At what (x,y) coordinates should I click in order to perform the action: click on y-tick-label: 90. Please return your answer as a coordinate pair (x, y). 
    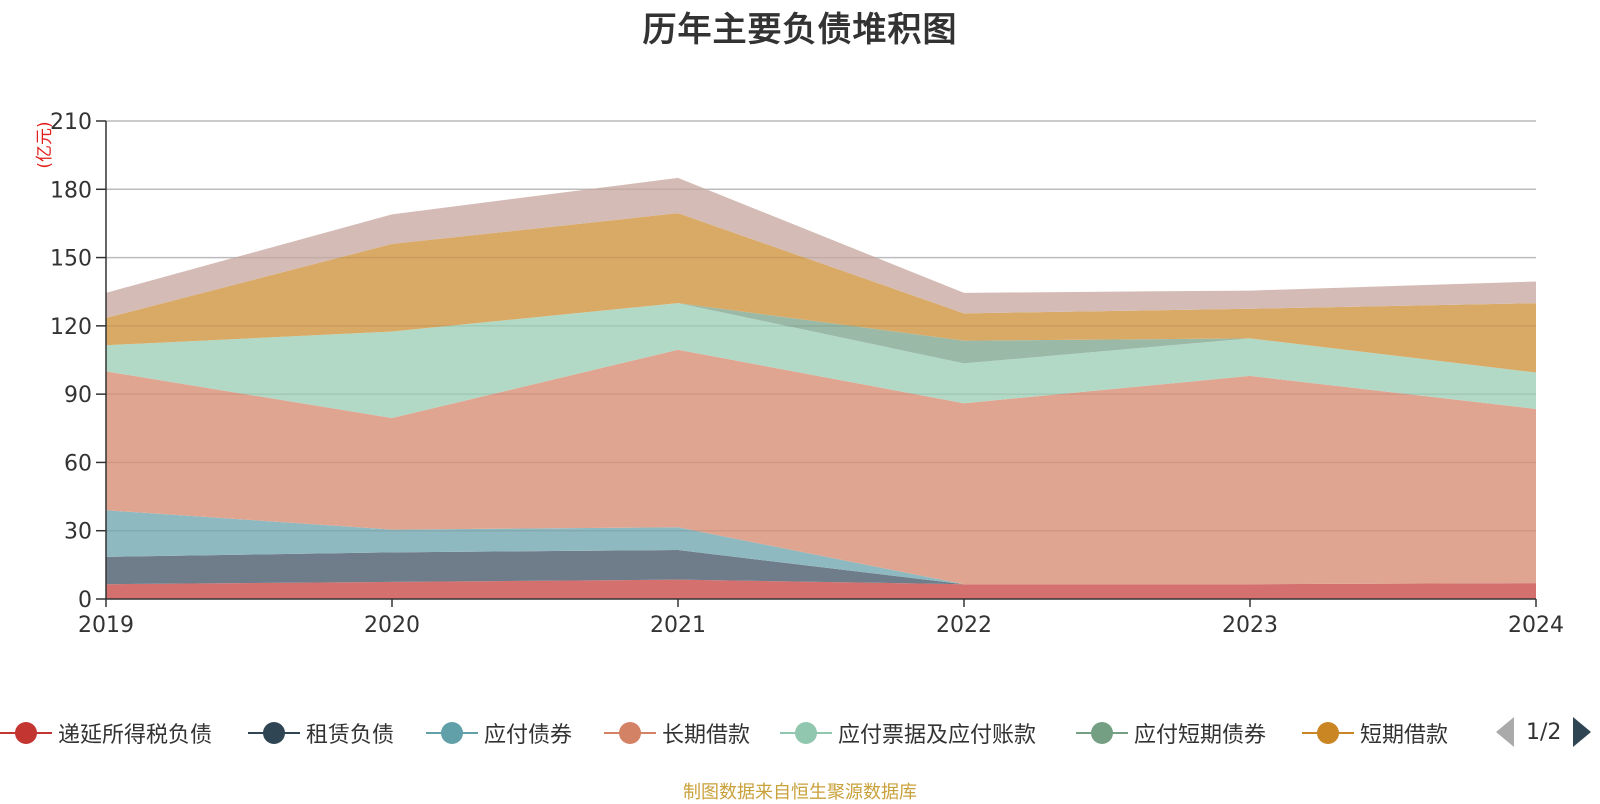
    Looking at the image, I should click on (78, 395).